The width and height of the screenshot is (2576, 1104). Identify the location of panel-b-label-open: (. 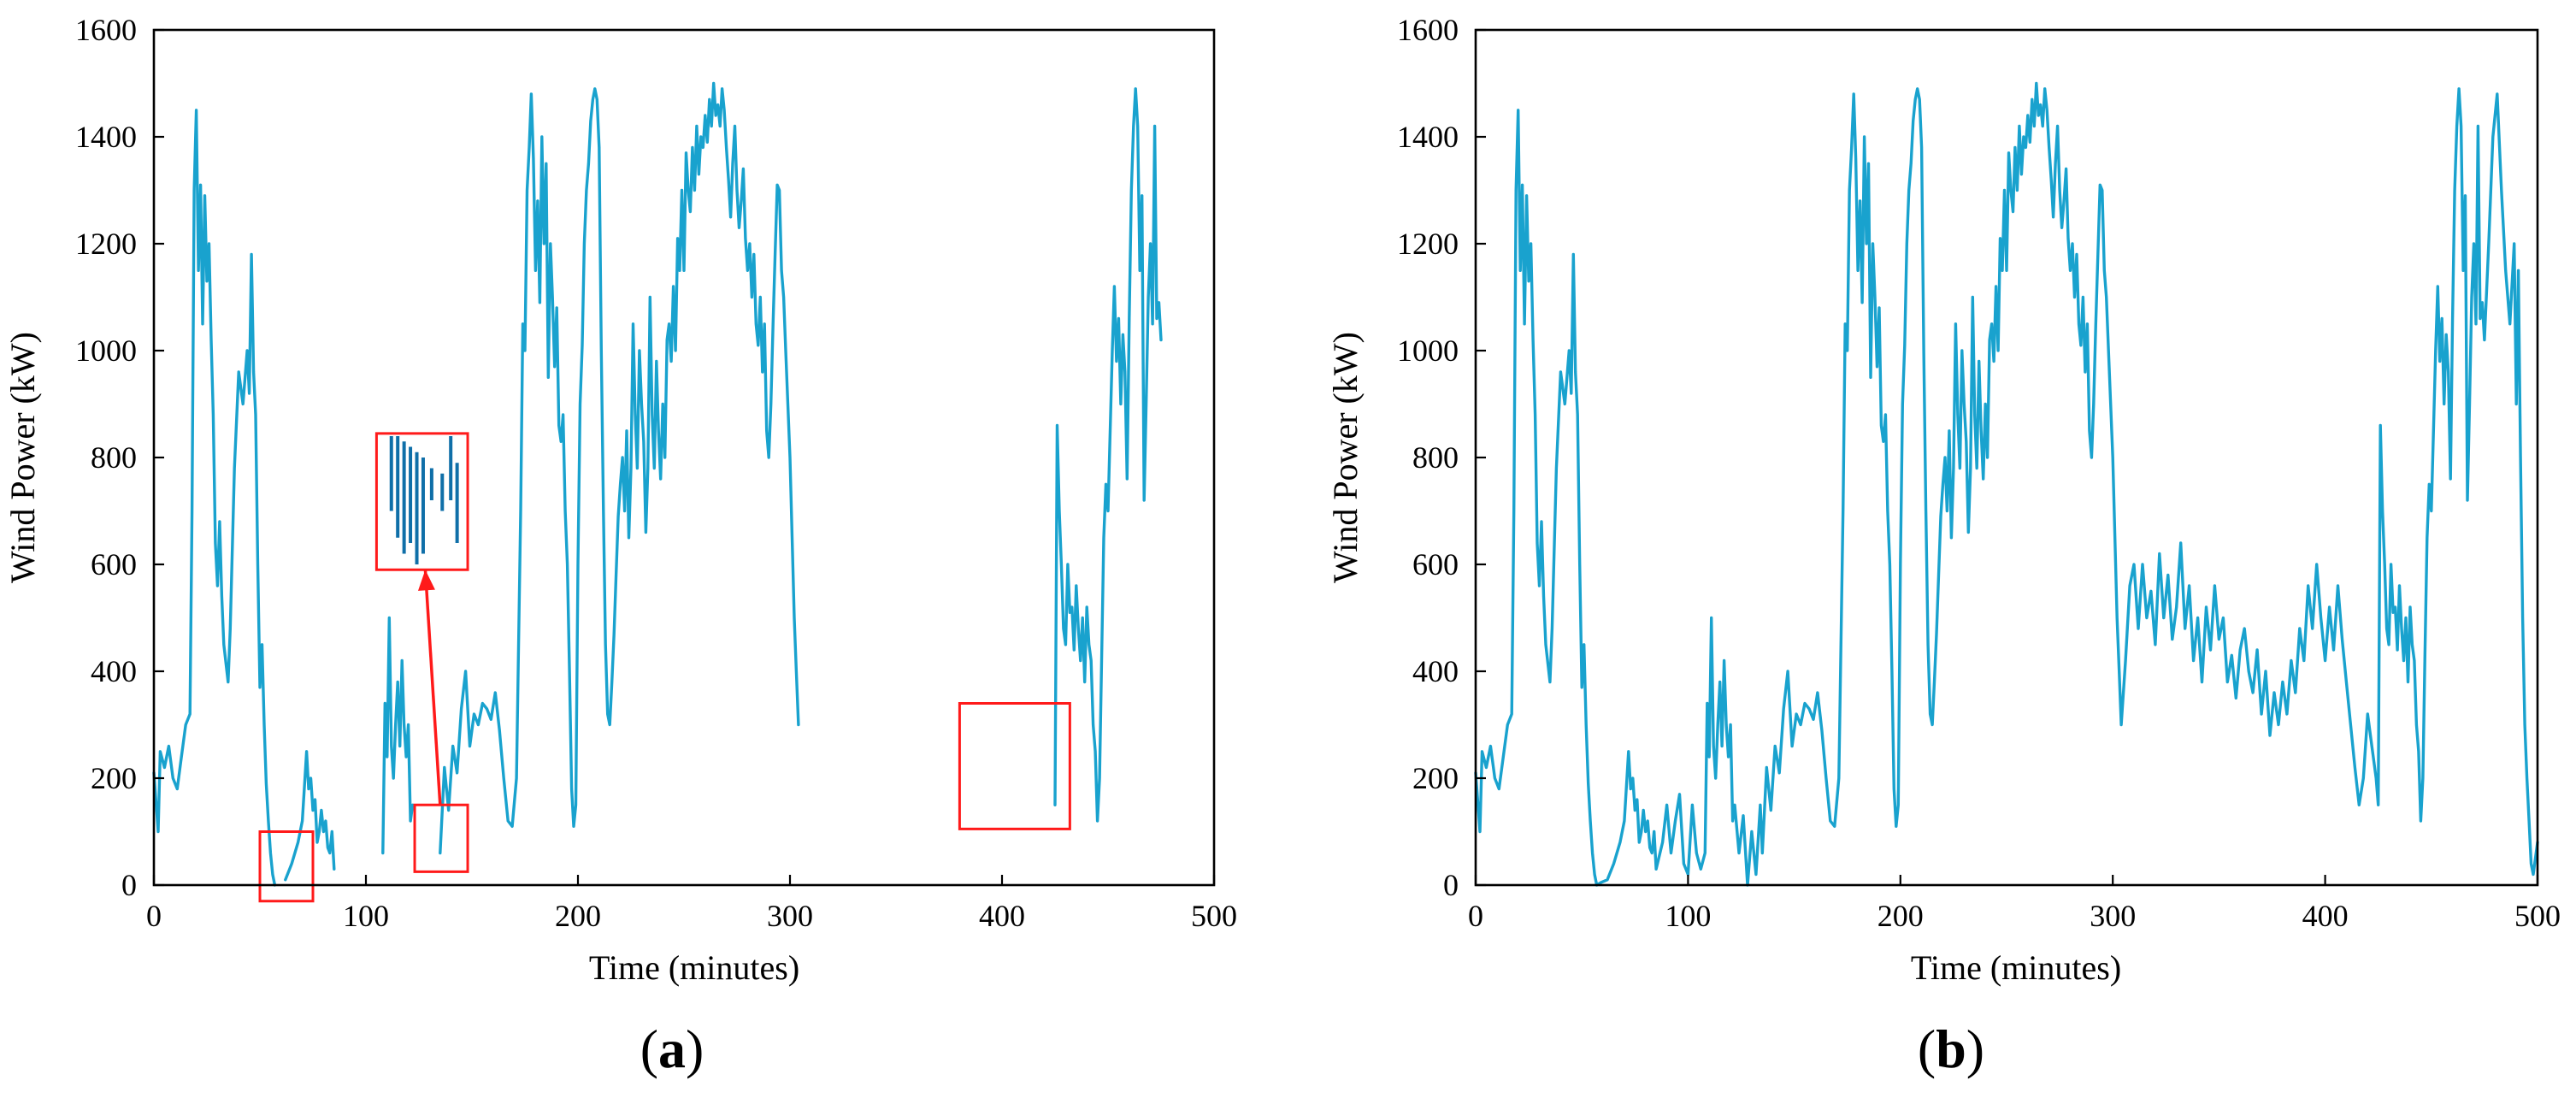
(1927, 1048).